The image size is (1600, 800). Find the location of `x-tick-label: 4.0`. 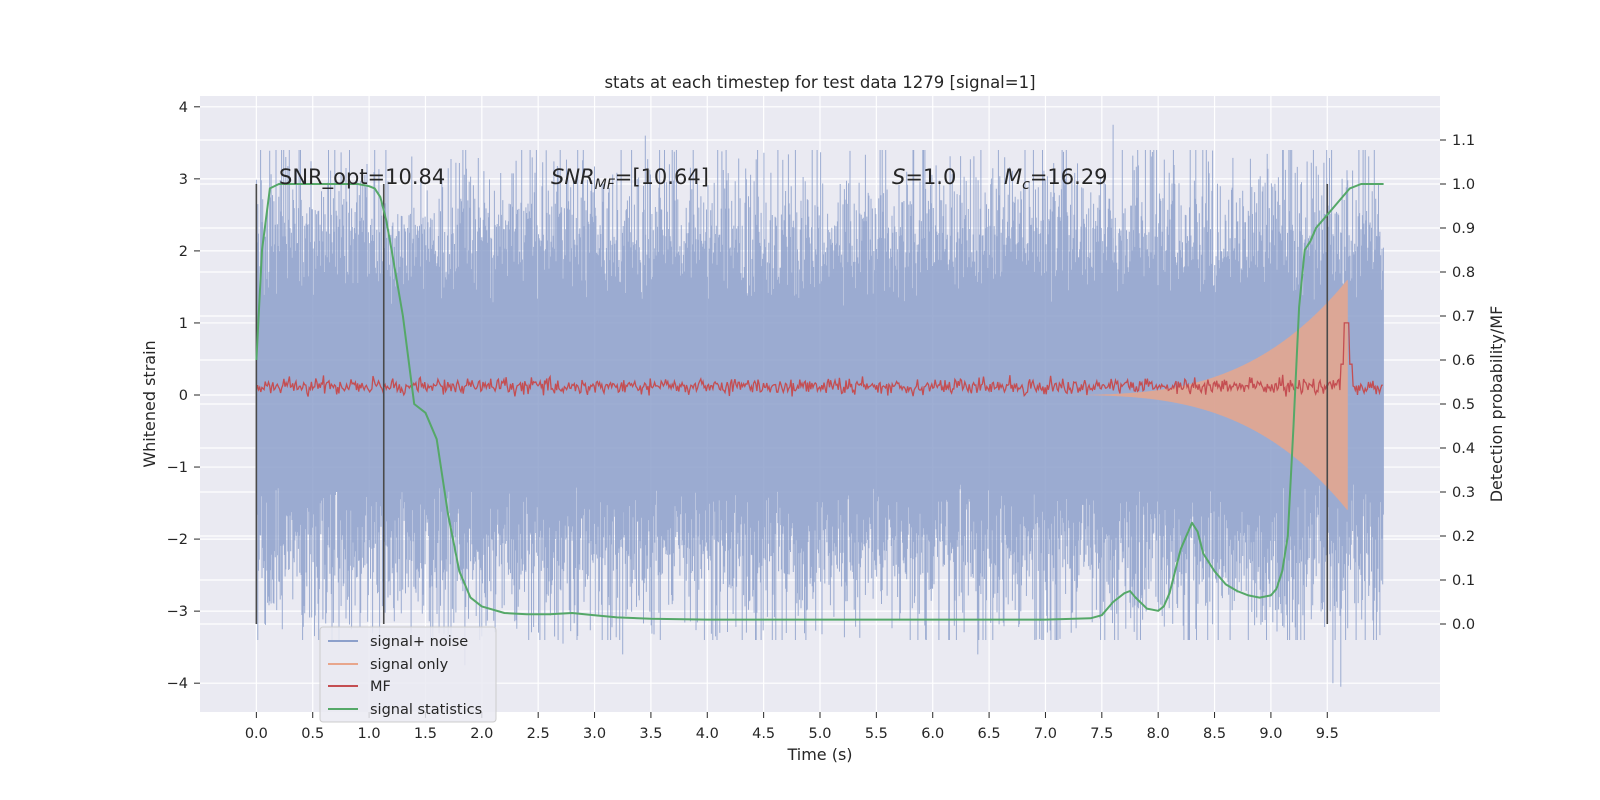

x-tick-label: 4.0 is located at coordinates (707, 734).